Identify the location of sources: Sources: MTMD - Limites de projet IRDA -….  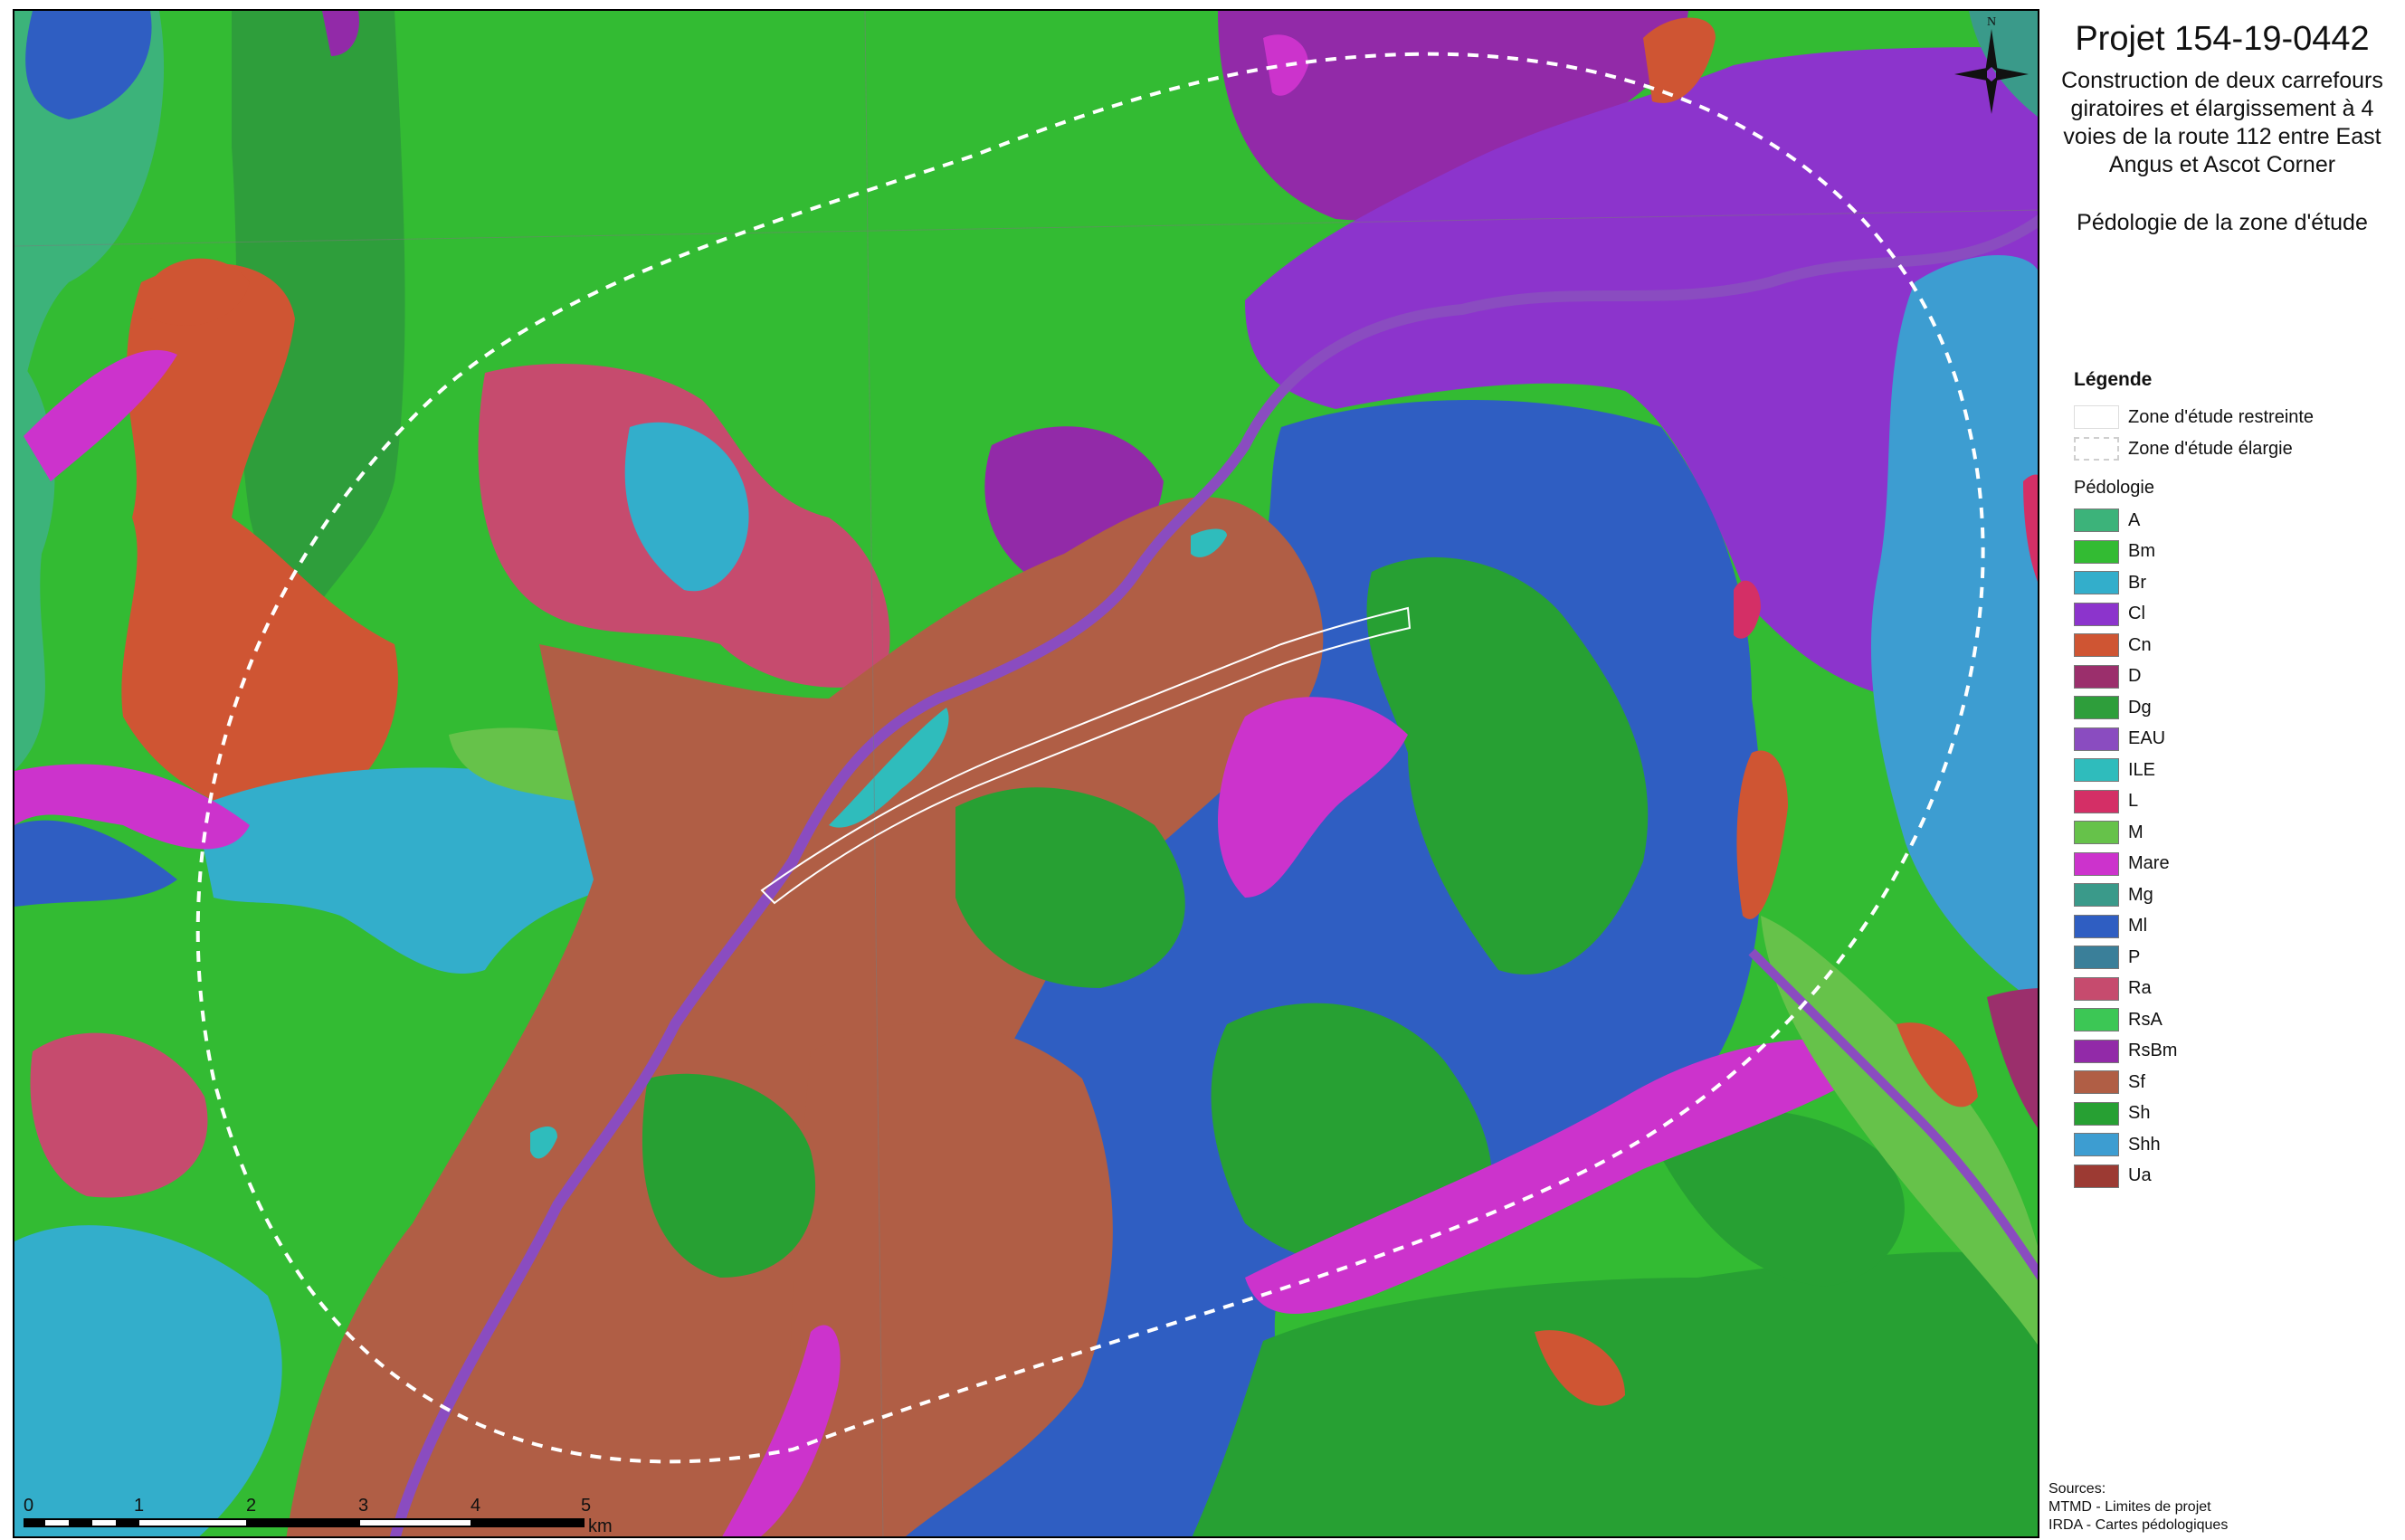
(2138, 1508).